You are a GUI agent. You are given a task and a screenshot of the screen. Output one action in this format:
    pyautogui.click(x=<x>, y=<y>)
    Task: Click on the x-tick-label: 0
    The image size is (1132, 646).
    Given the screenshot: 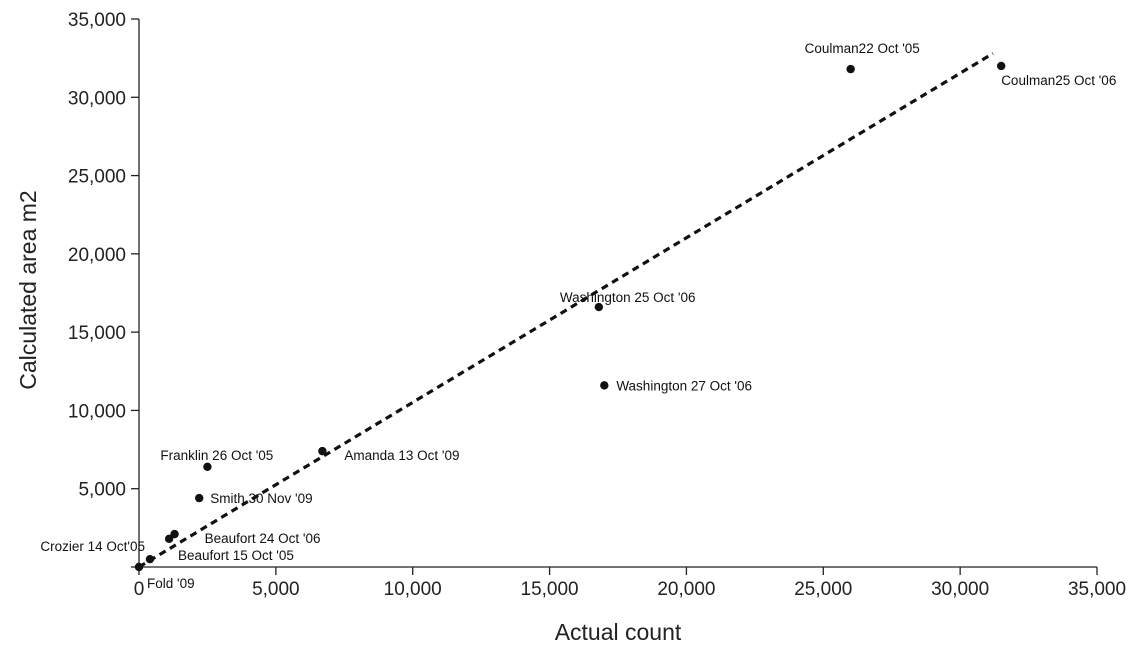 What is the action you would take?
    pyautogui.click(x=139, y=589)
    